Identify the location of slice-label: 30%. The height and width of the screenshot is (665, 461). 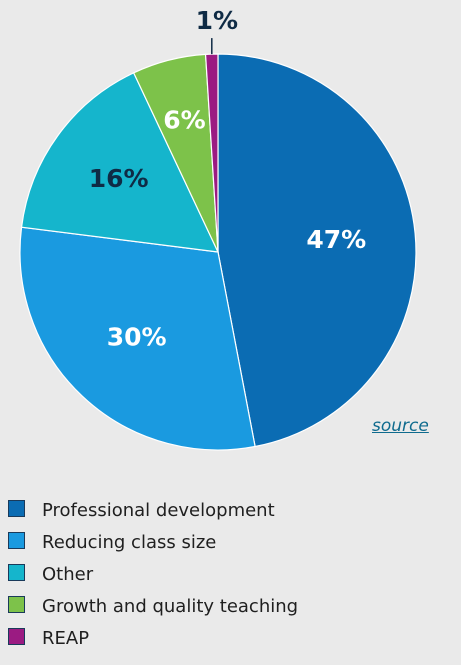
(137, 337).